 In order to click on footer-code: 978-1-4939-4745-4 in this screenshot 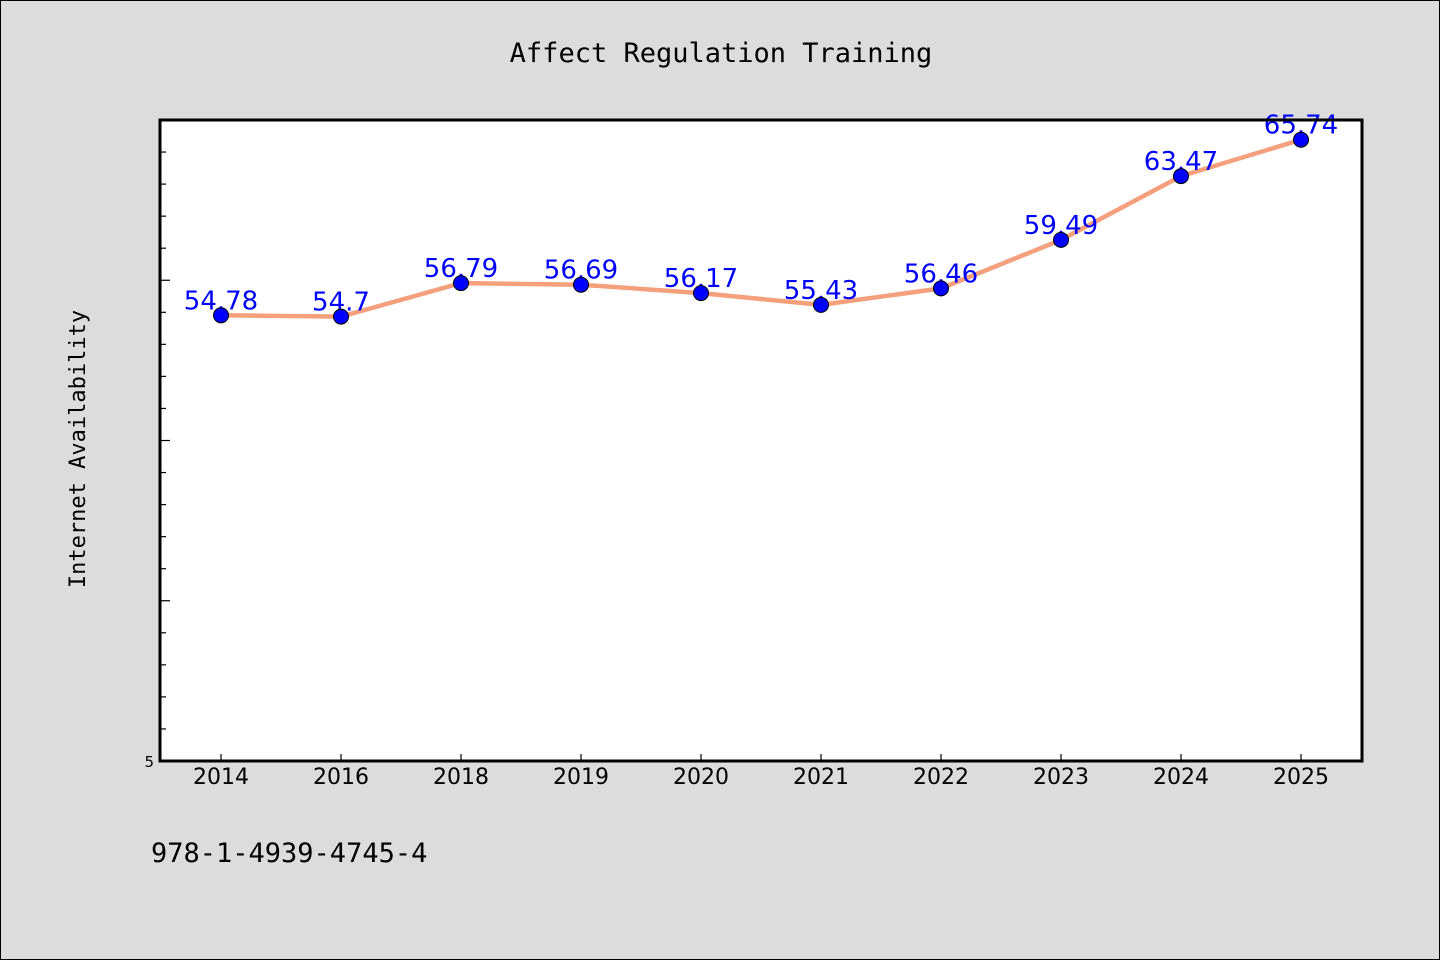, I will do `click(289, 853)`.